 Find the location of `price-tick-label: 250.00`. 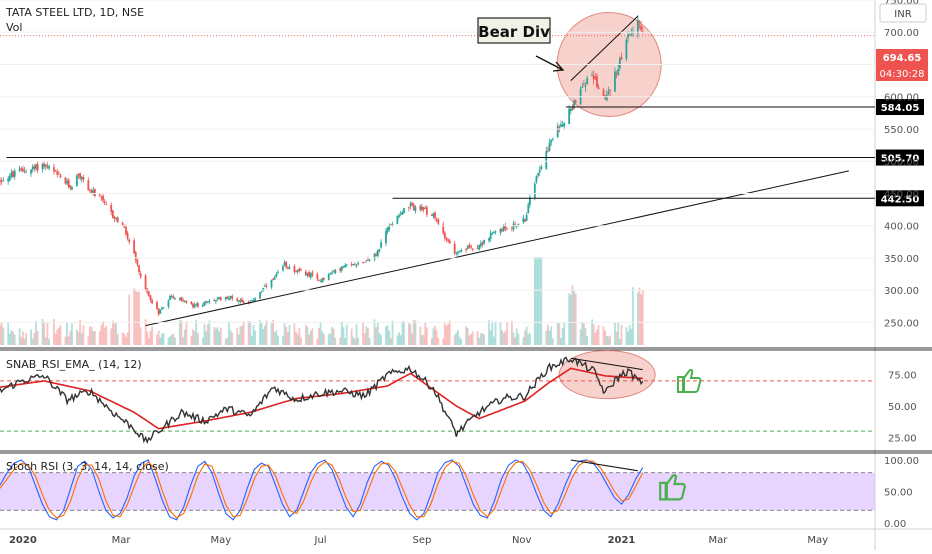

price-tick-label: 250.00 is located at coordinates (901, 323).